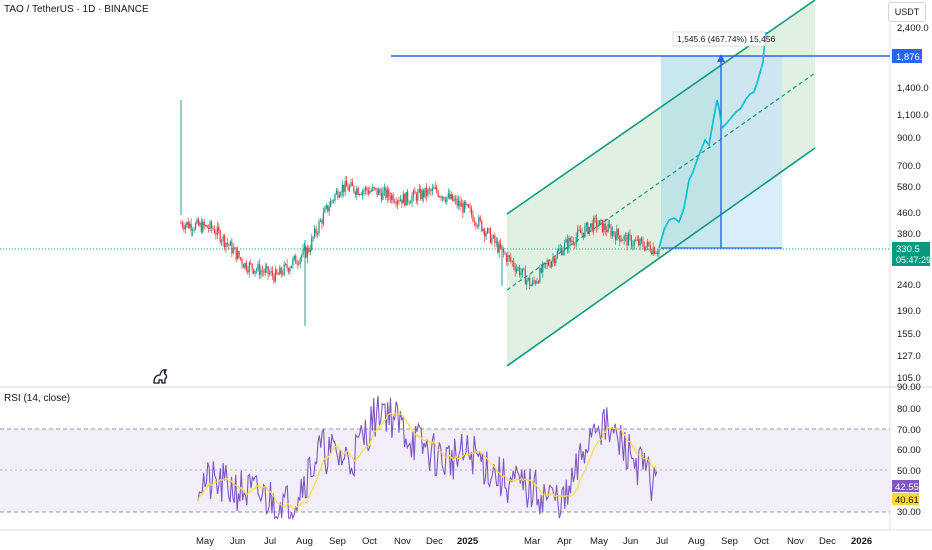 This screenshot has width=932, height=550. I want to click on symbol-name: TAO / TetherUS, so click(39, 9).